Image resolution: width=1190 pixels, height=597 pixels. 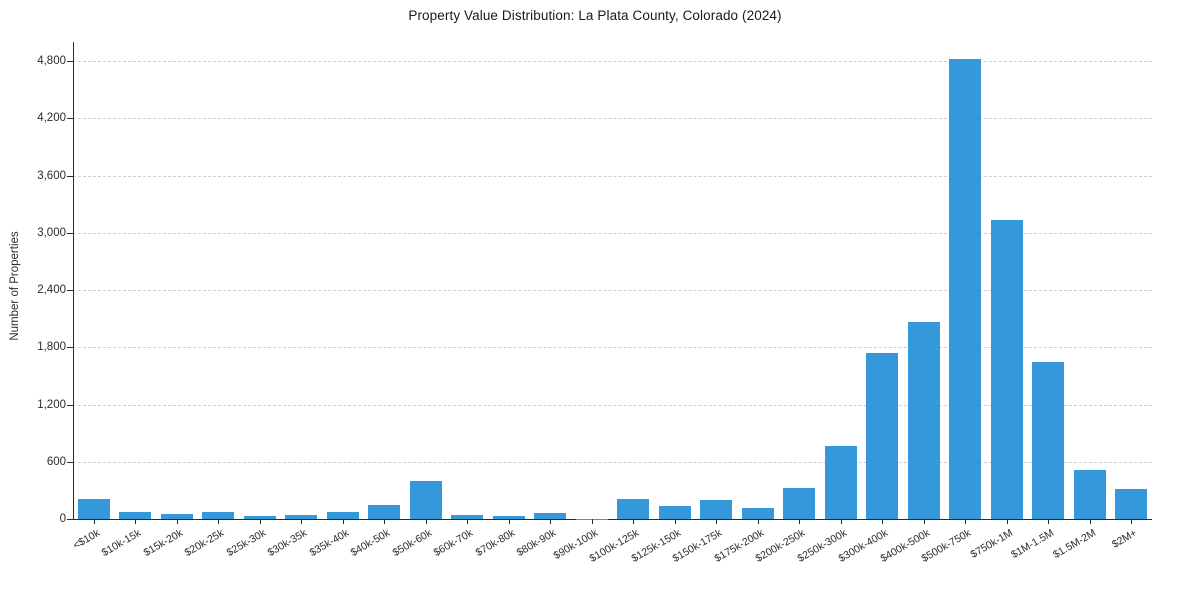 What do you see at coordinates (51, 233) in the screenshot?
I see `y-tick-label: 3,000` at bounding box center [51, 233].